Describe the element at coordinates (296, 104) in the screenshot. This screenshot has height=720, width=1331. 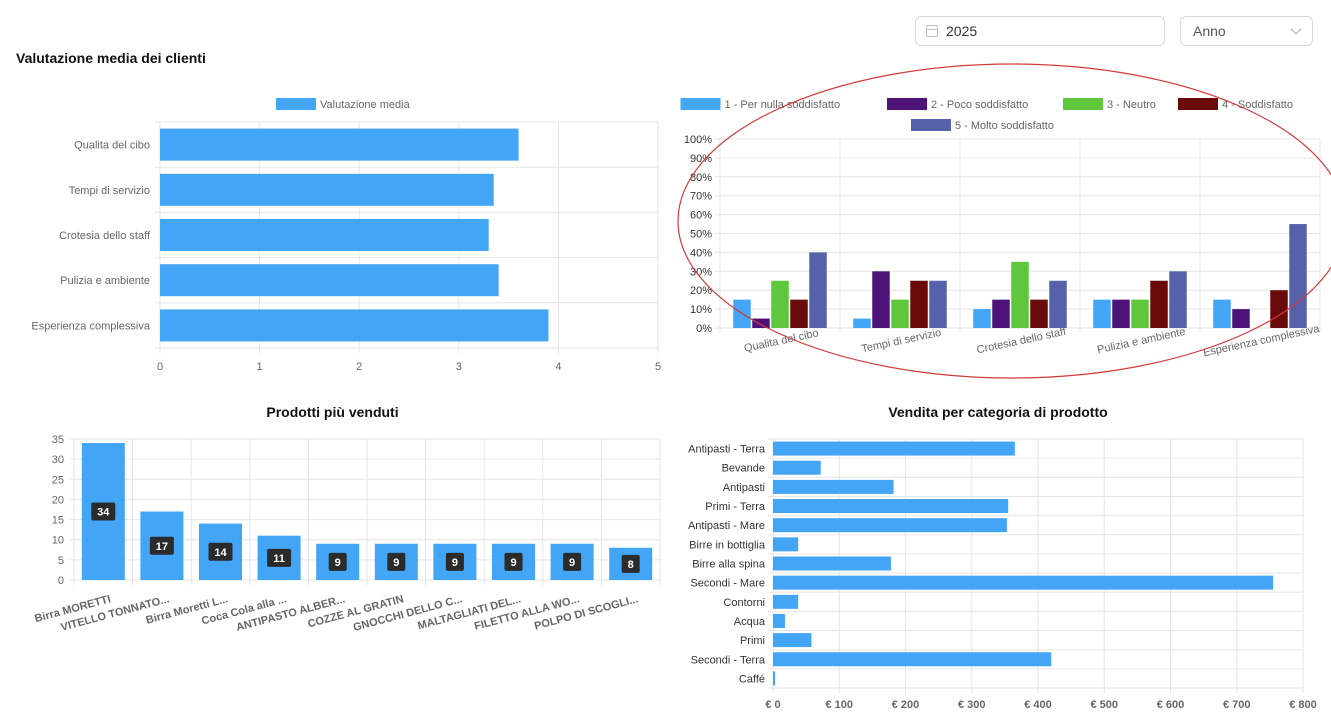
I see `legend-swatch-avg` at that location.